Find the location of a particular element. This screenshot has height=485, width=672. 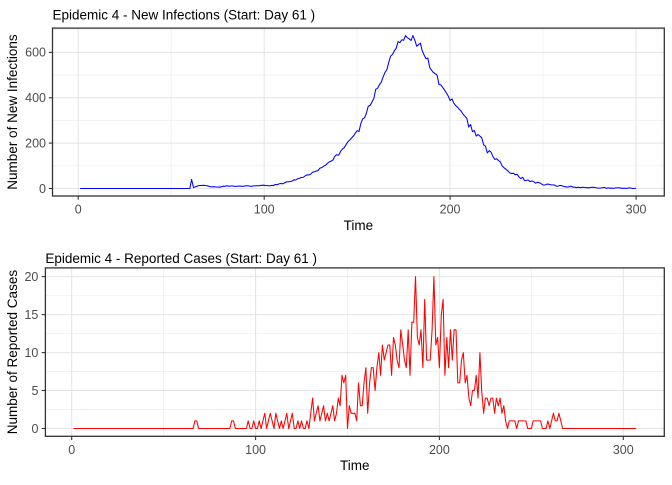

svg-text: 20 is located at coordinates (31, 277).